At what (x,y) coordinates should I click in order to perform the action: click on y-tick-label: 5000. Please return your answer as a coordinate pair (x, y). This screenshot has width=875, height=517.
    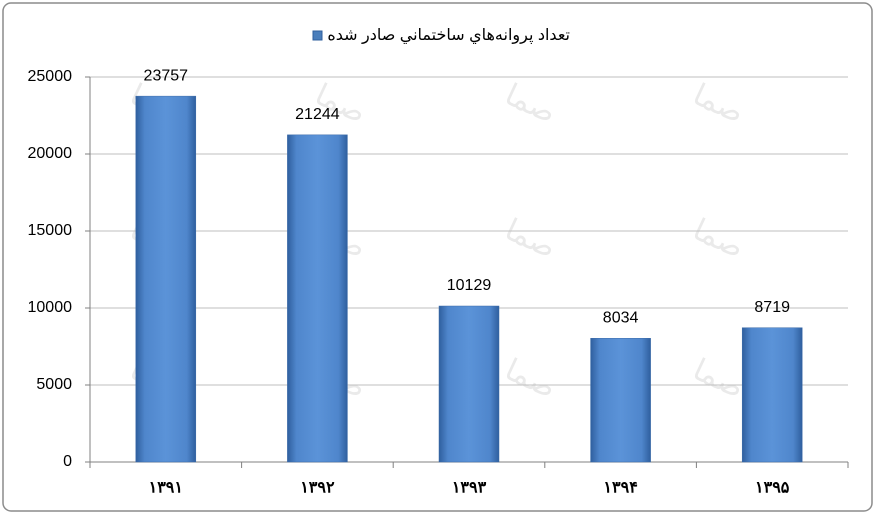
    Looking at the image, I should click on (54, 384).